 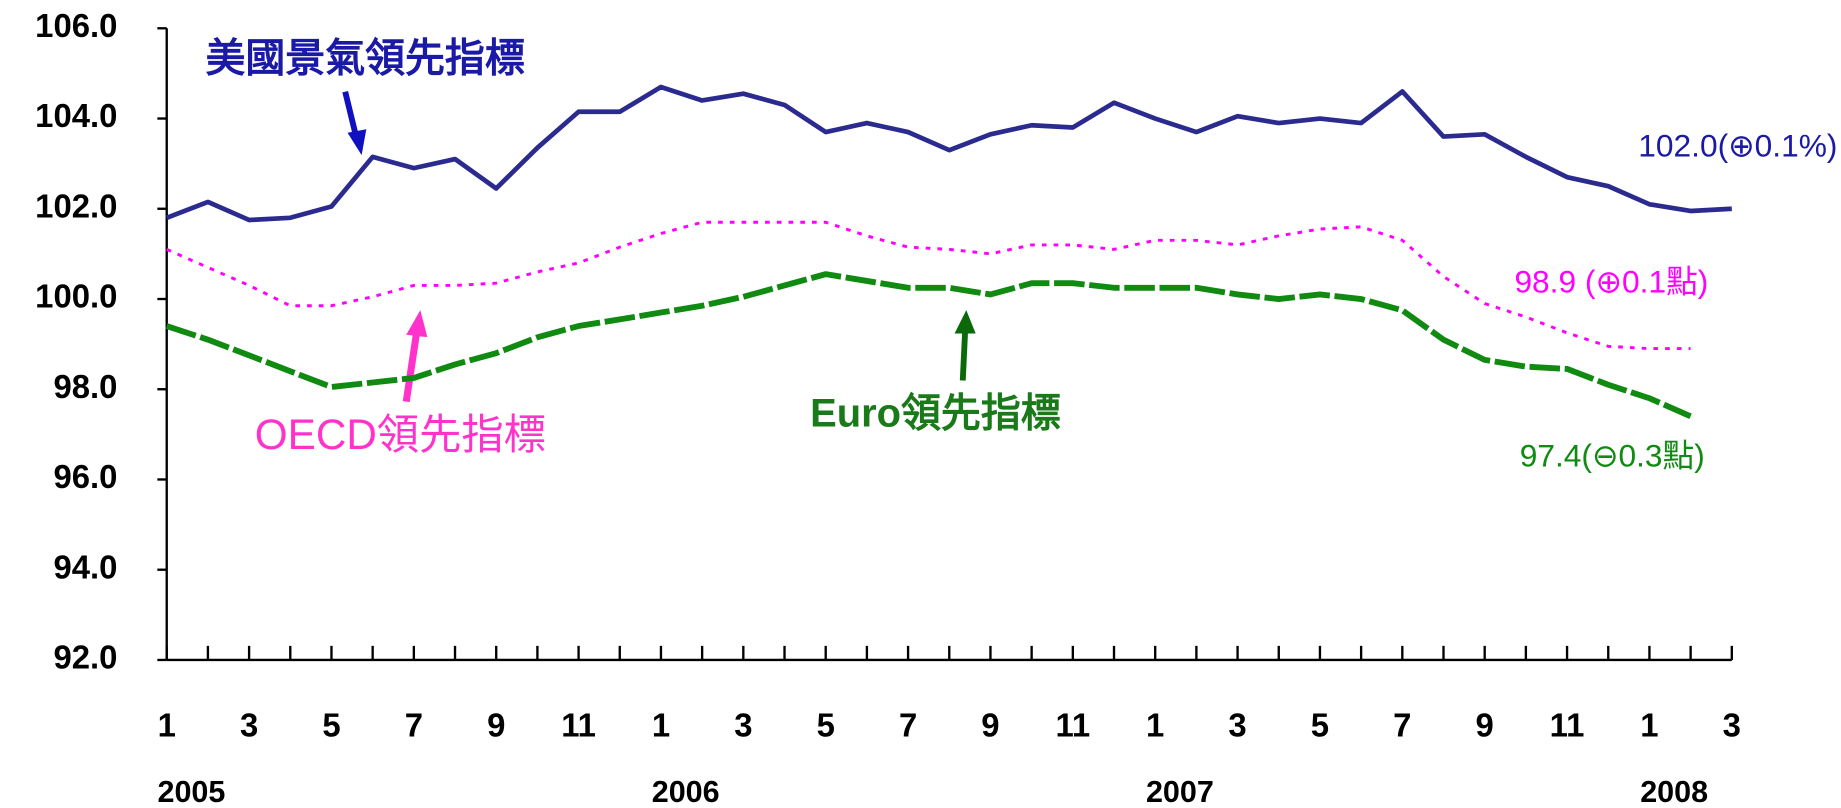 What do you see at coordinates (1737, 145) in the screenshot?
I see `end-label: 102.0(⊕0.1%)` at bounding box center [1737, 145].